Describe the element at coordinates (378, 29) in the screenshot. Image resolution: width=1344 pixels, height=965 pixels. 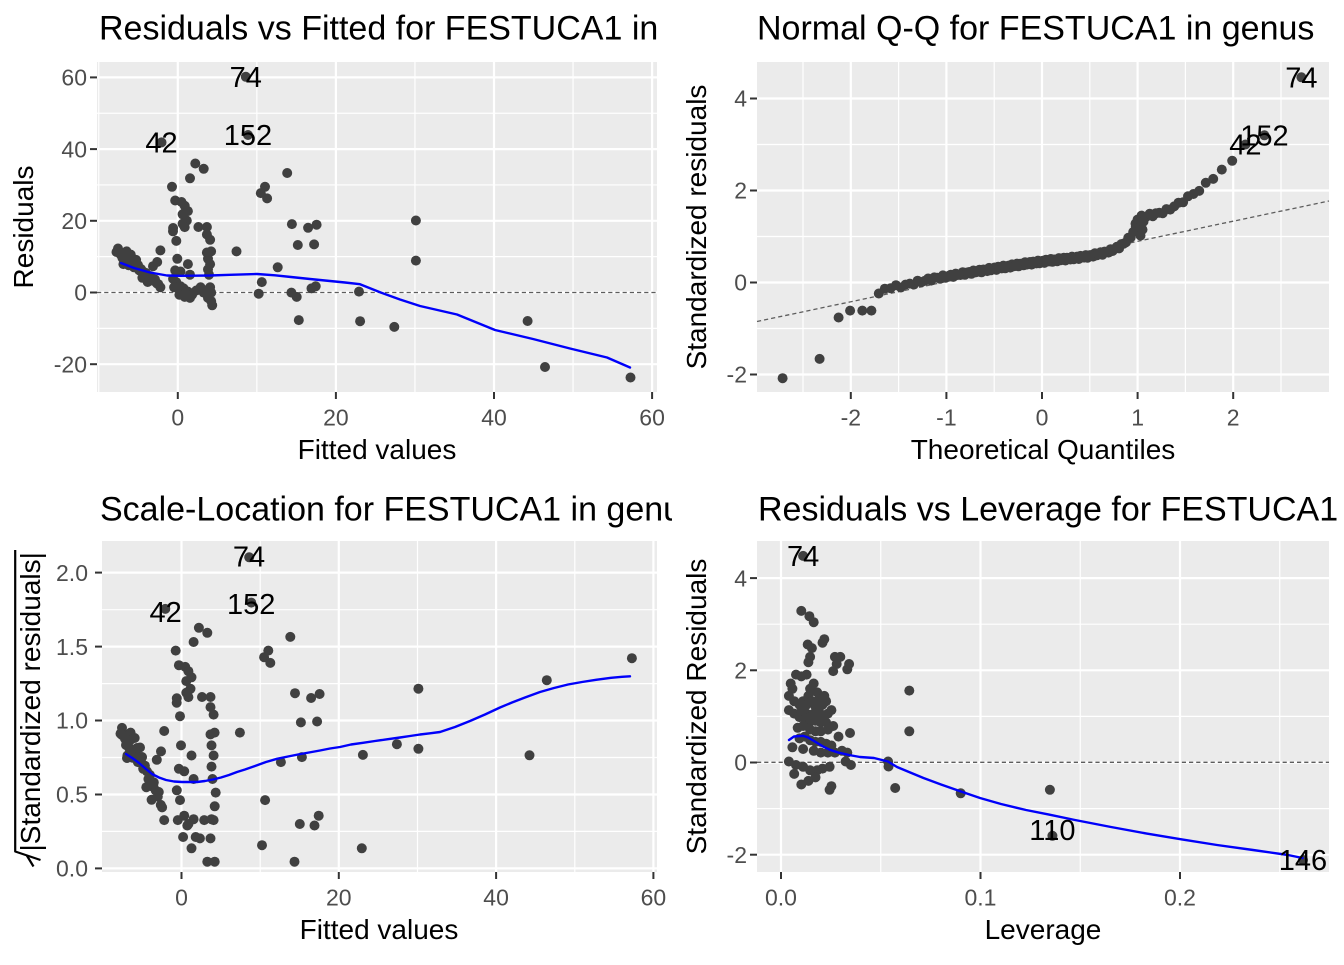
I see `svg-text:Residuals vs Fitted for FESTUC: Residuals vs Fitted for FESTUCA1 in` at that location.